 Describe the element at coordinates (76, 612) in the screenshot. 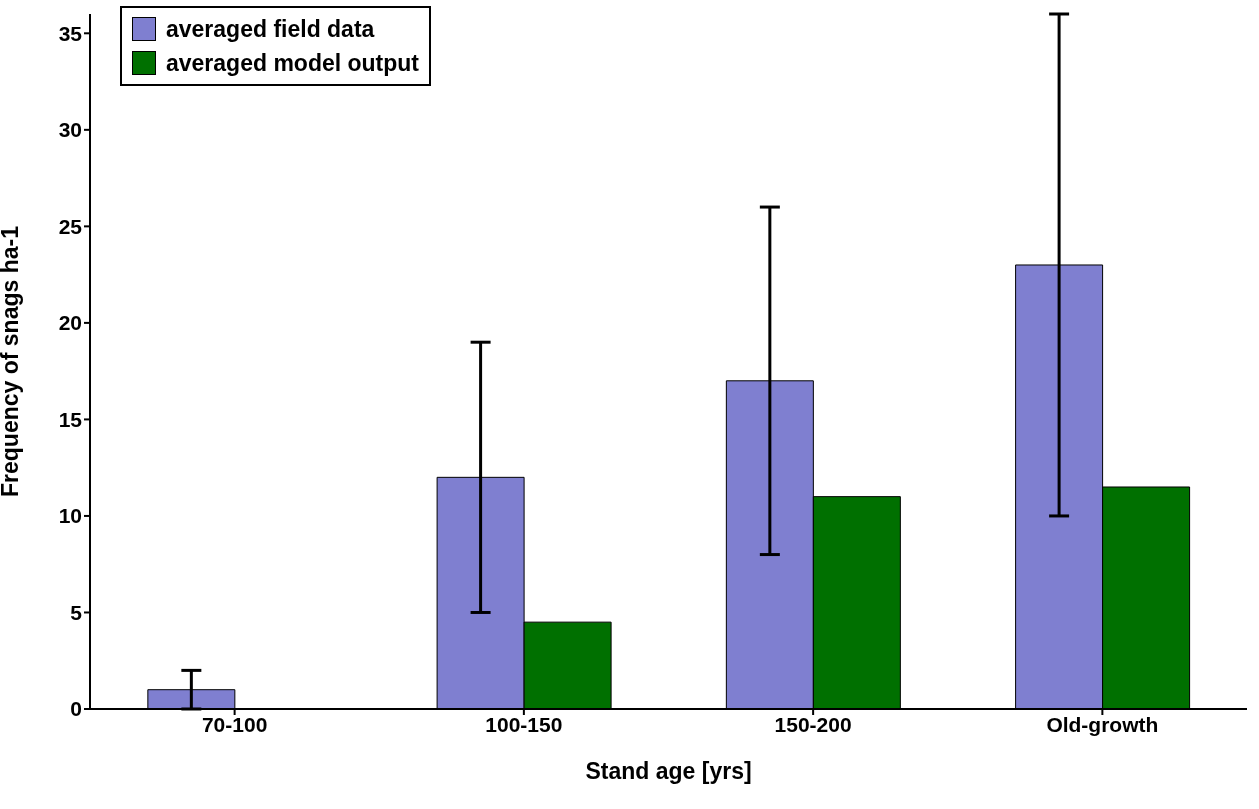

I see `y-tick-label: 5` at that location.